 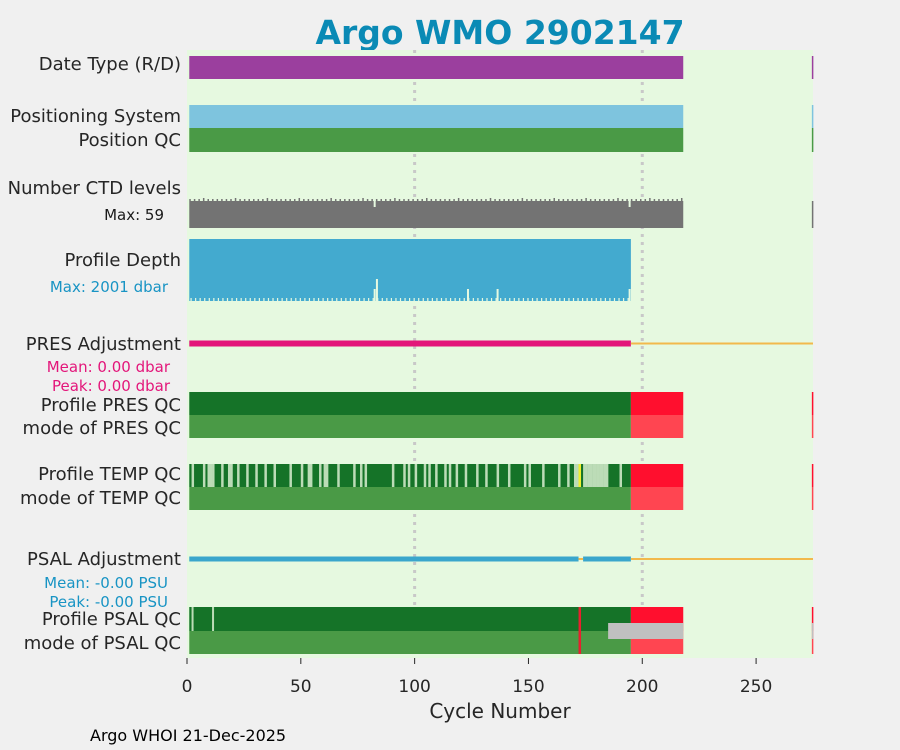 I want to click on temp-qc-yellow, so click(x=580, y=475).